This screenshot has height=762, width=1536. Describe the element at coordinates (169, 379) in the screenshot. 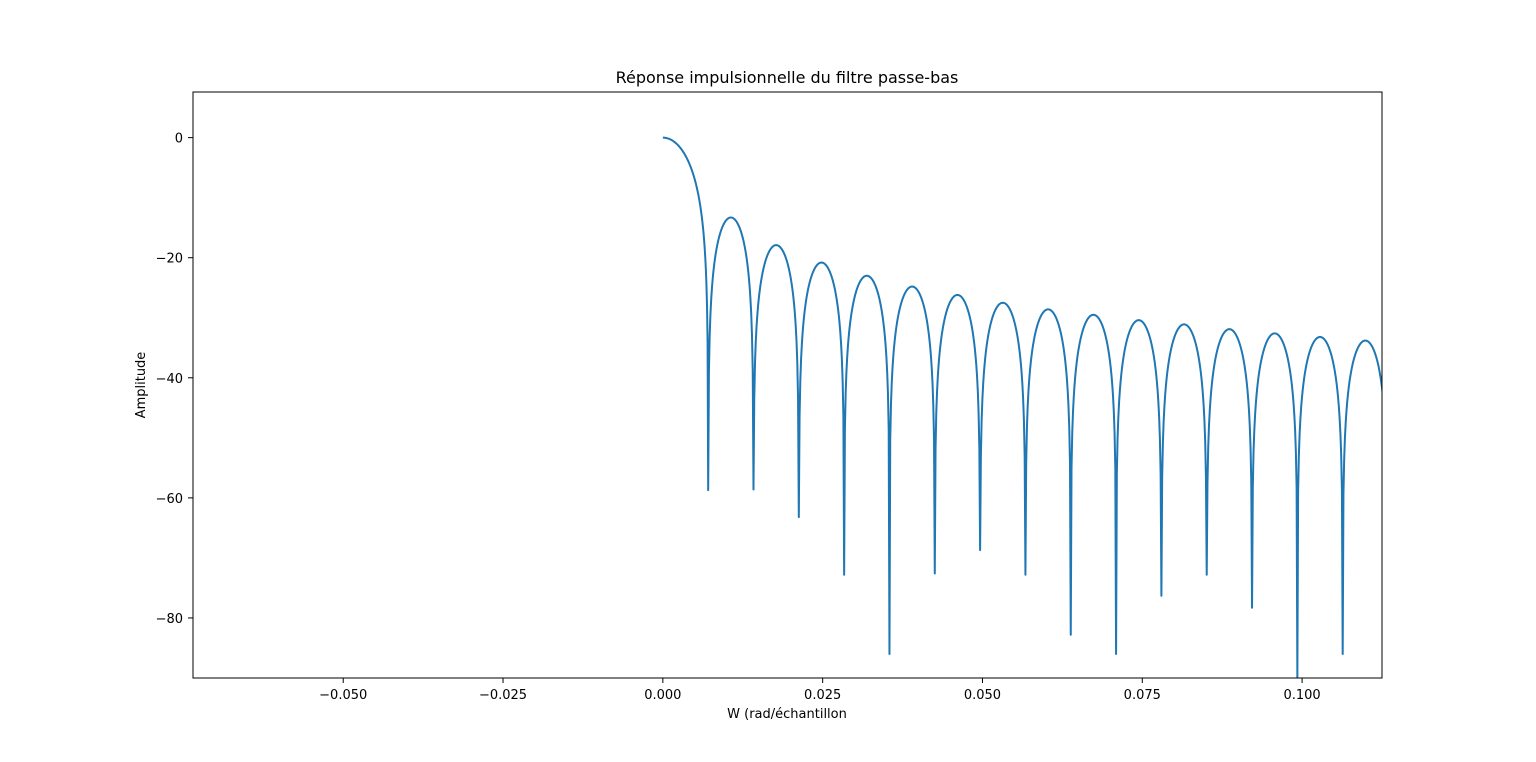

I see `y-tick-label: −40` at that location.